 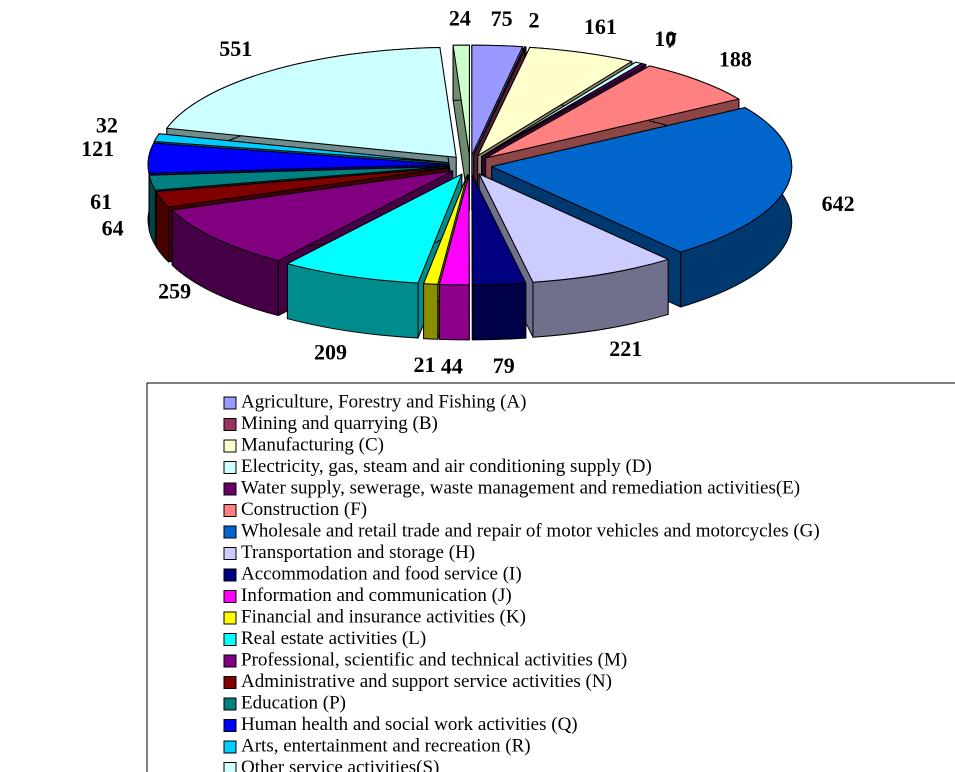 What do you see at coordinates (600, 26) in the screenshot?
I see `data-label: 161` at bounding box center [600, 26].